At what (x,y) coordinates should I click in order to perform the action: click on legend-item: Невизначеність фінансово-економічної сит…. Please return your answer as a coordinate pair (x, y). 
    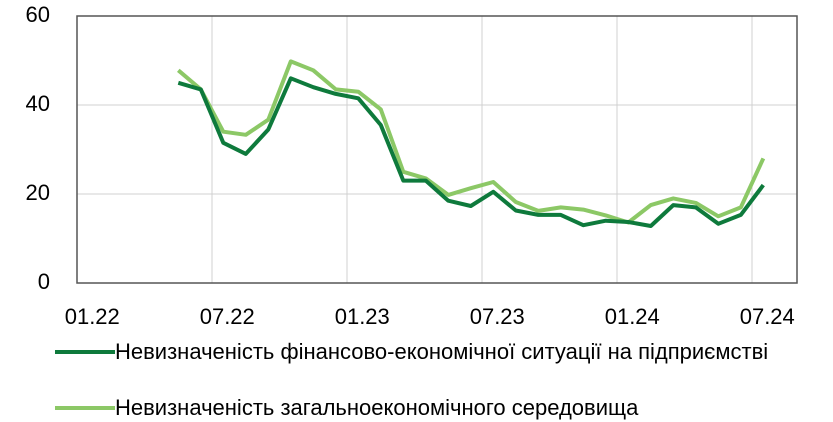
    Looking at the image, I should click on (435, 352).